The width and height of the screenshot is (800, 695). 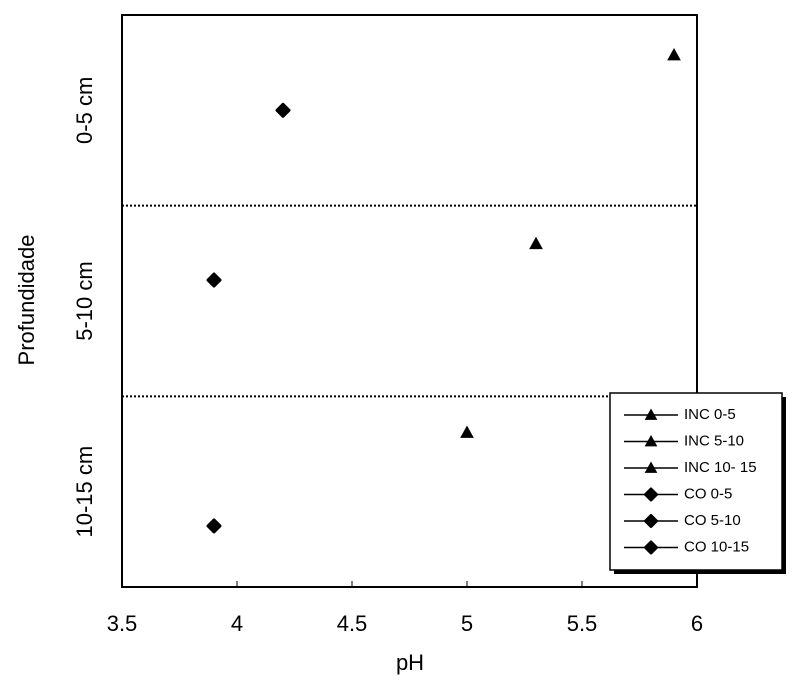 I want to click on y-axis-title: Profundidade, so click(x=26, y=300).